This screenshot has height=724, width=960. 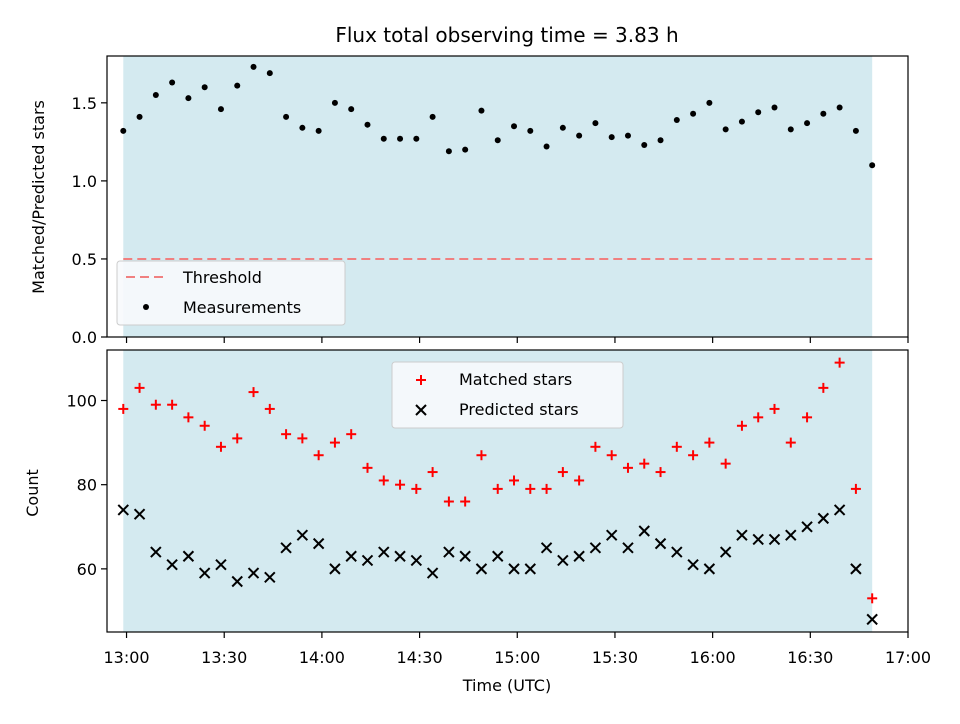 What do you see at coordinates (507, 395) in the screenshot?
I see `bottom-legend: Matched stars Predicted stars` at bounding box center [507, 395].